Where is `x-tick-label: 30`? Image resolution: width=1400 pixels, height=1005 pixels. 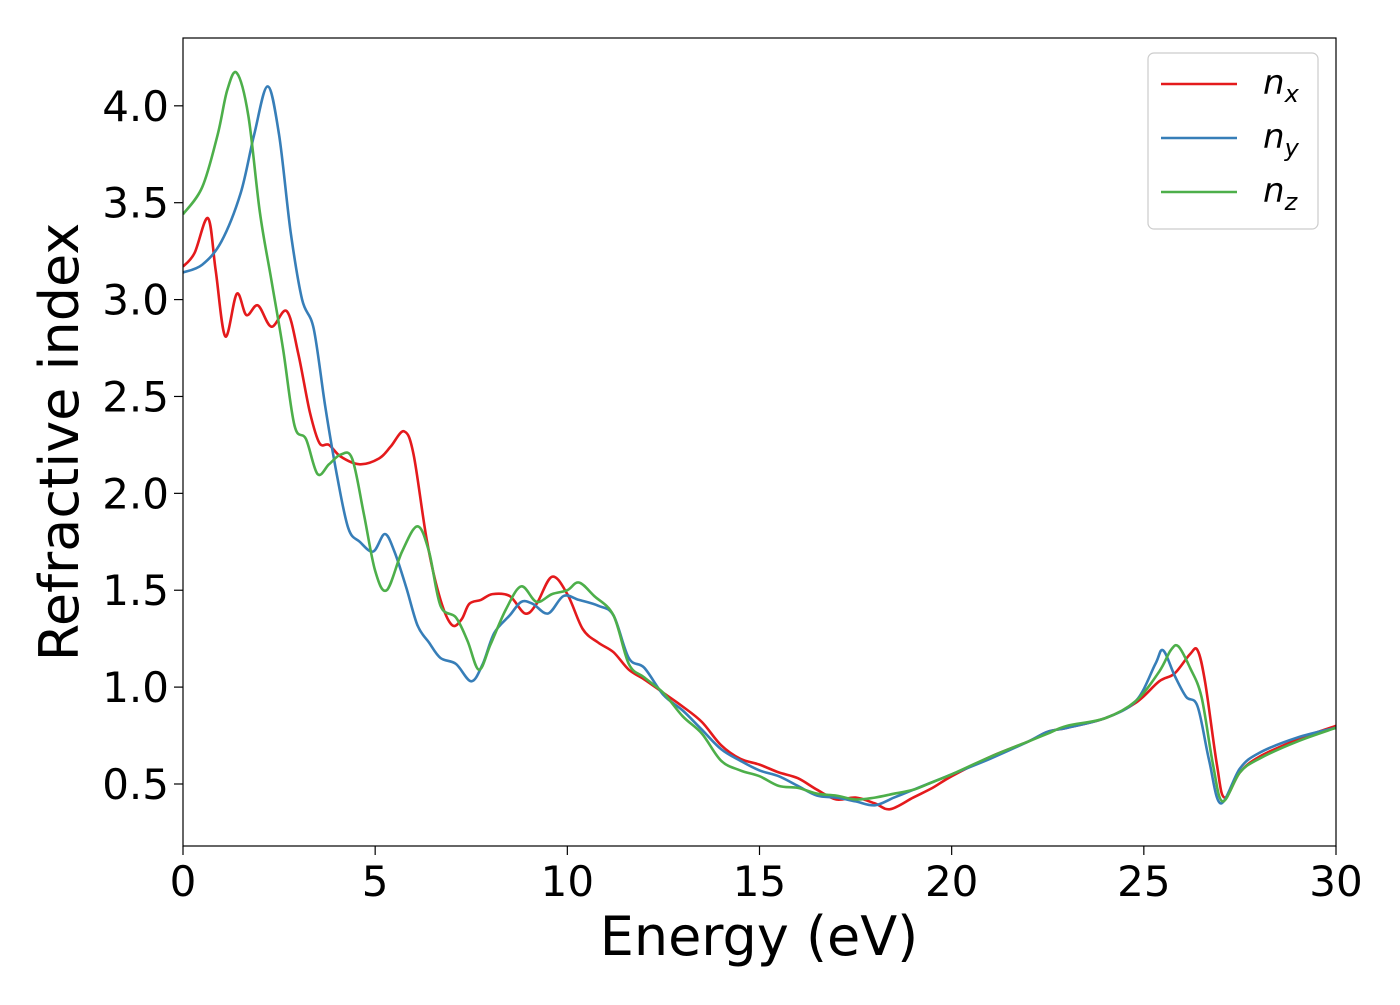 x-tick-label: 30 is located at coordinates (1335, 881).